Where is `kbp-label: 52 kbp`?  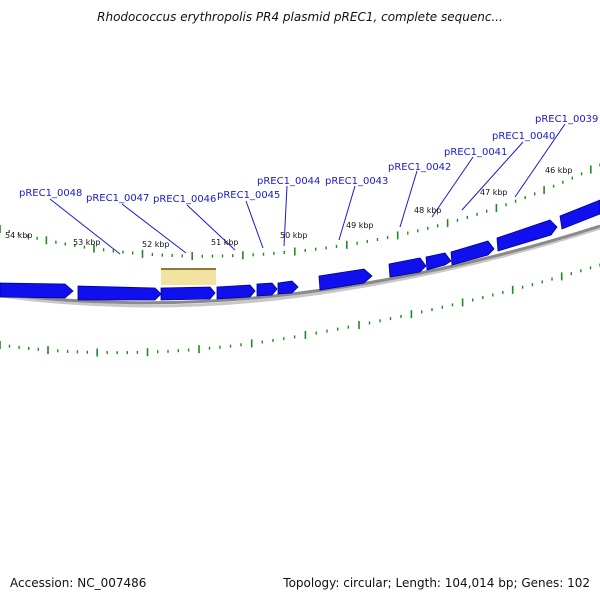 kbp-label: 52 kbp is located at coordinates (156, 244).